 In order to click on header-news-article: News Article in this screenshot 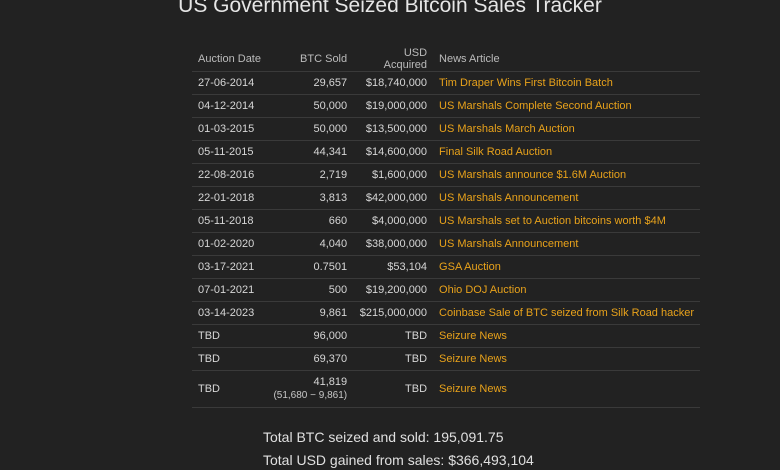, I will do `click(566, 59)`.